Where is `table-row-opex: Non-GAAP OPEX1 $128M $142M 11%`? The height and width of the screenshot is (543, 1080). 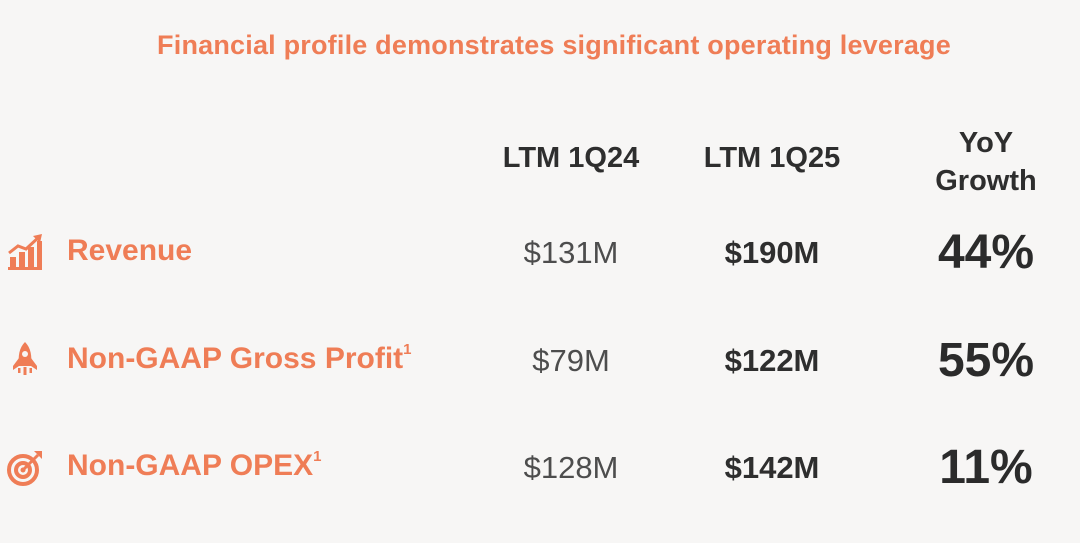
table-row-opex: Non-GAAP OPEX1 $128M $142M 11% is located at coordinates (540, 467).